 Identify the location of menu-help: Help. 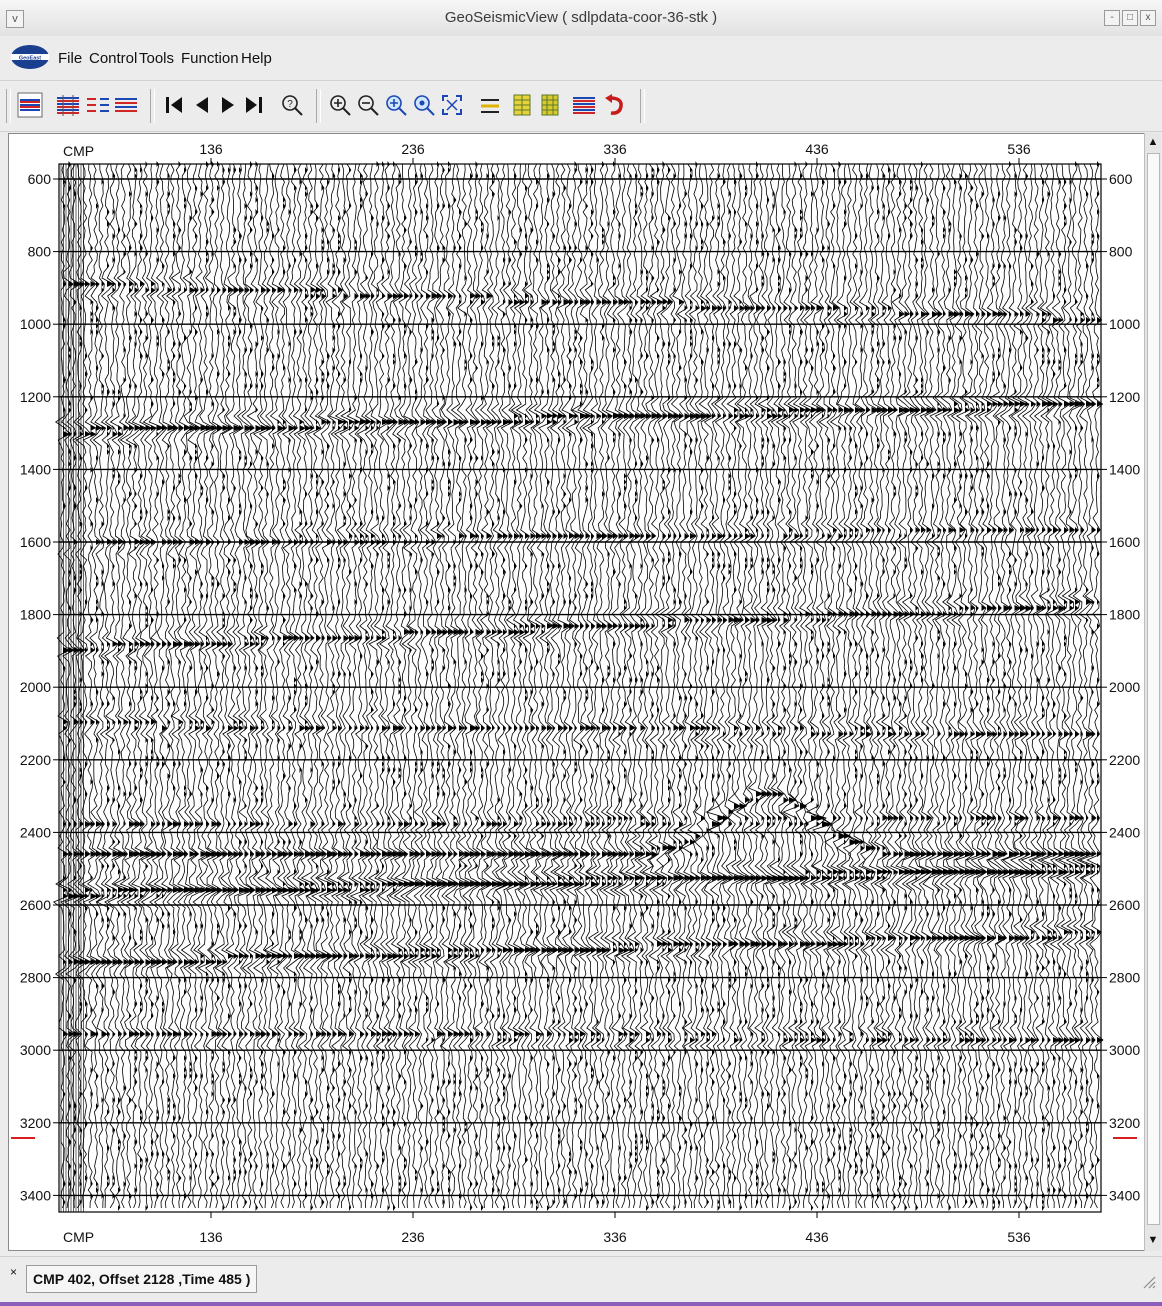
(256, 58).